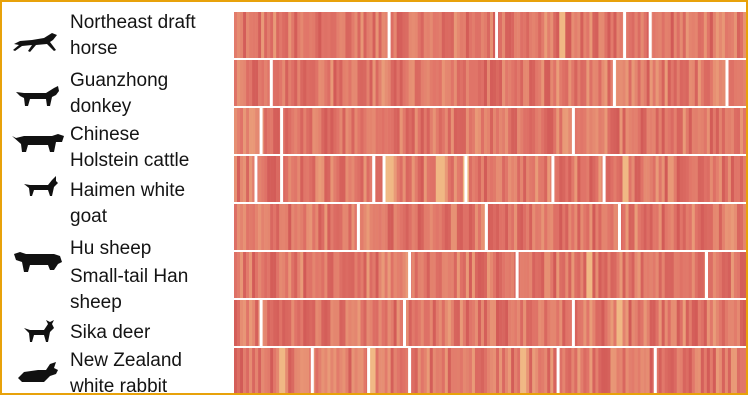 The width and height of the screenshot is (748, 395). Describe the element at coordinates (88, 216) in the screenshot. I see `row-label: goat` at that location.